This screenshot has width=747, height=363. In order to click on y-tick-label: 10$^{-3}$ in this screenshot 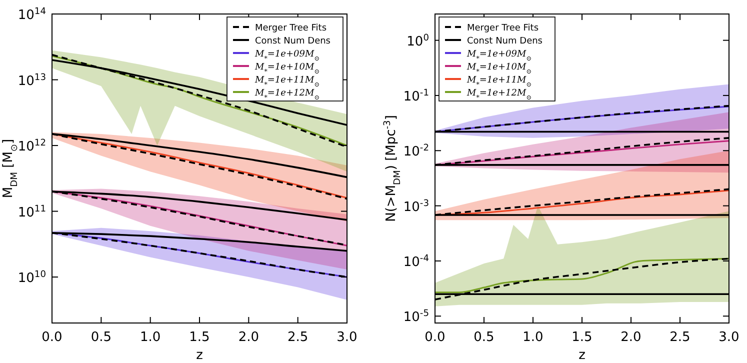, I will do `click(416, 206)`.